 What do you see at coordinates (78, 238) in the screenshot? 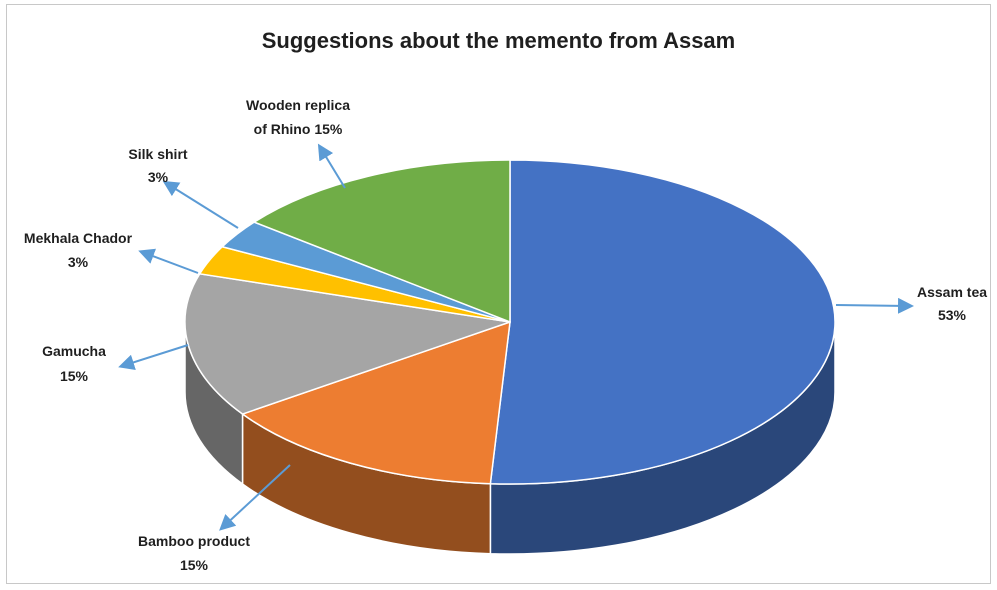
I see `label-mekhala-name: Mekhala Chador` at bounding box center [78, 238].